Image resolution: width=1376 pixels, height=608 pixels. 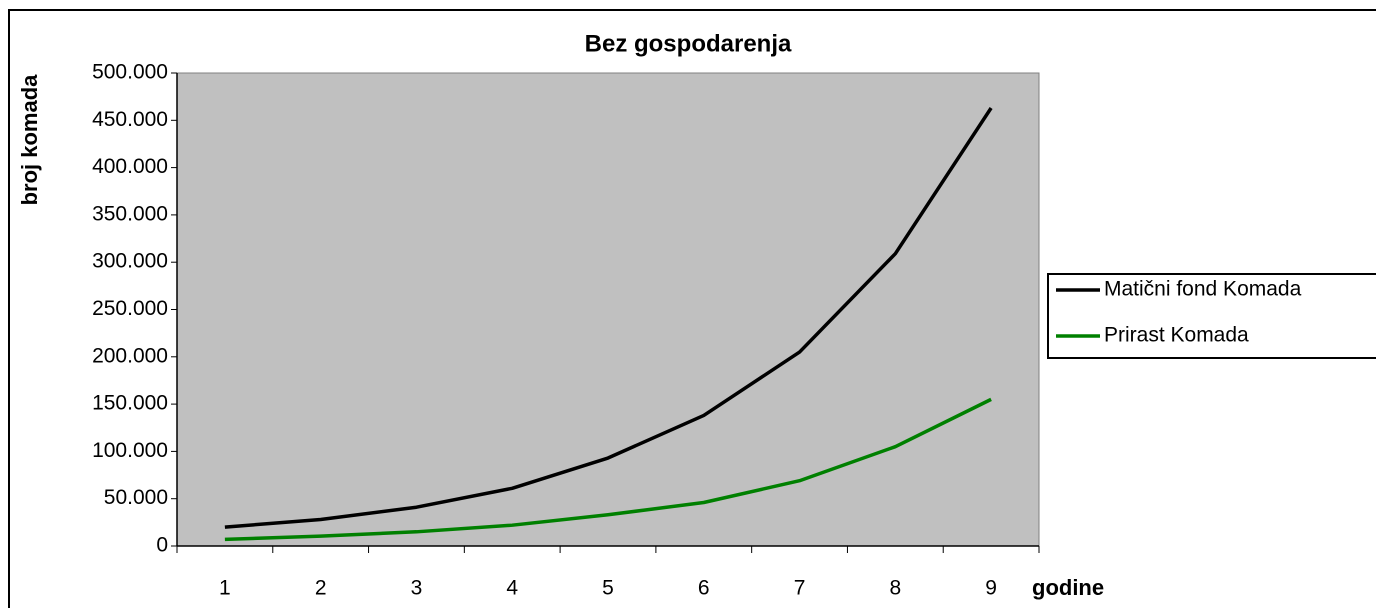 What do you see at coordinates (130, 213) in the screenshot?
I see `y-tick-label: 350.000` at bounding box center [130, 213].